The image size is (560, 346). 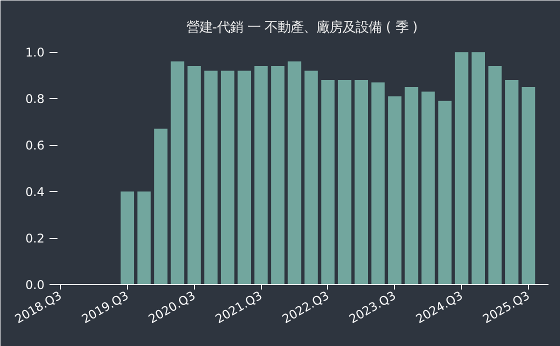 What do you see at coordinates (35, 239) in the screenshot?
I see `y-tick-label: 0.2` at bounding box center [35, 239].